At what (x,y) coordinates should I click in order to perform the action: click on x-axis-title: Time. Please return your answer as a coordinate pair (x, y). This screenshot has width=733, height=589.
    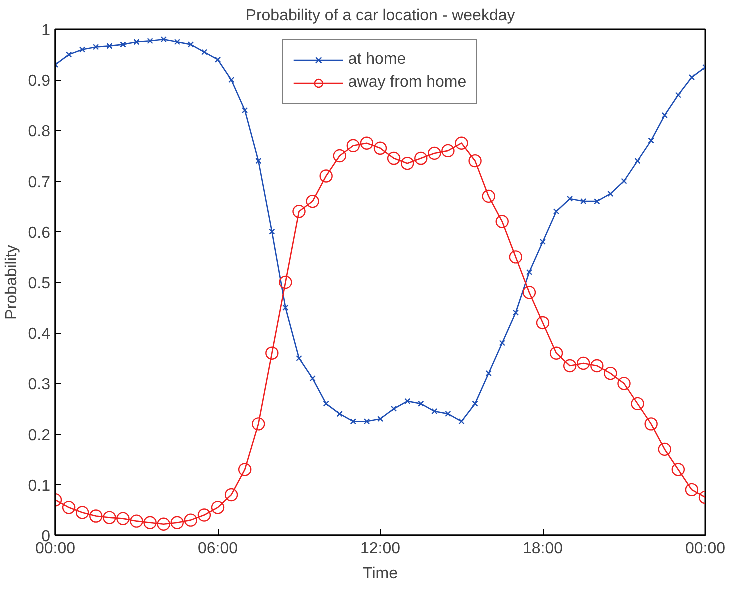
    Looking at the image, I should click on (380, 574).